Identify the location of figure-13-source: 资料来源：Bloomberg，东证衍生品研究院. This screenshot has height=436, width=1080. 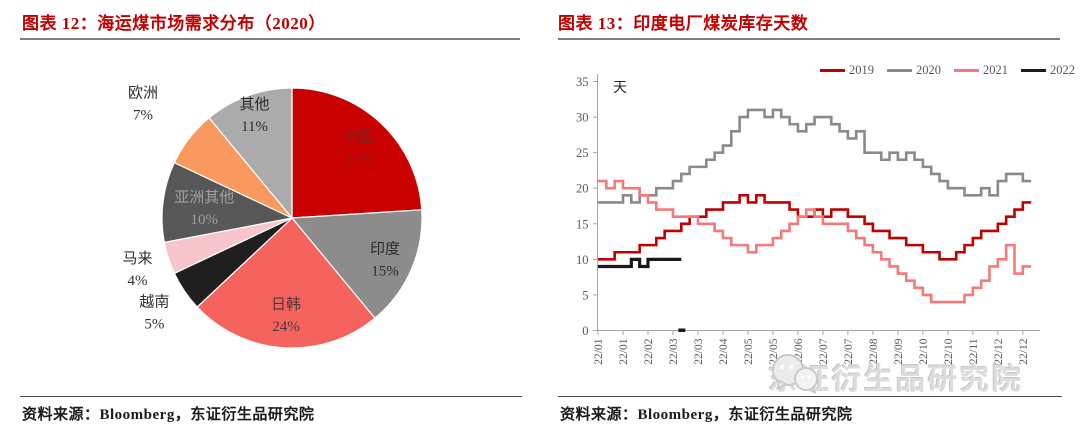
(706, 415).